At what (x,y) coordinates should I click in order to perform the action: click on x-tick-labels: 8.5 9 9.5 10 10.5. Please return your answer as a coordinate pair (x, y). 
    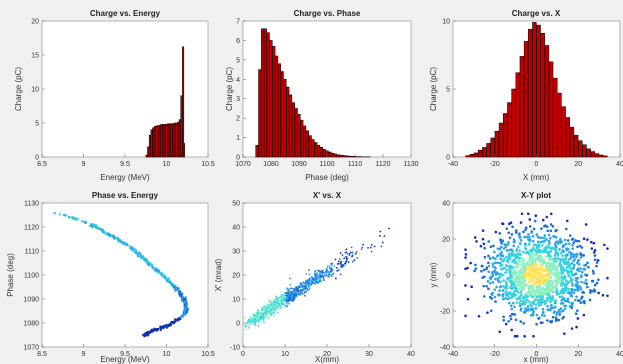
    Looking at the image, I should click on (126, 351).